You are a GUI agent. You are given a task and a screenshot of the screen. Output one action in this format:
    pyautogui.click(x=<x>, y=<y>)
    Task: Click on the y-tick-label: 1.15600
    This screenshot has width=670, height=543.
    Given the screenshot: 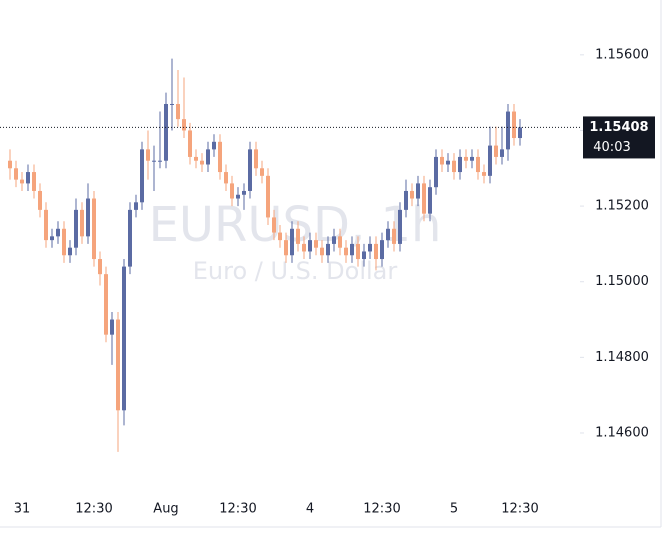 What is the action you would take?
    pyautogui.click(x=622, y=54)
    